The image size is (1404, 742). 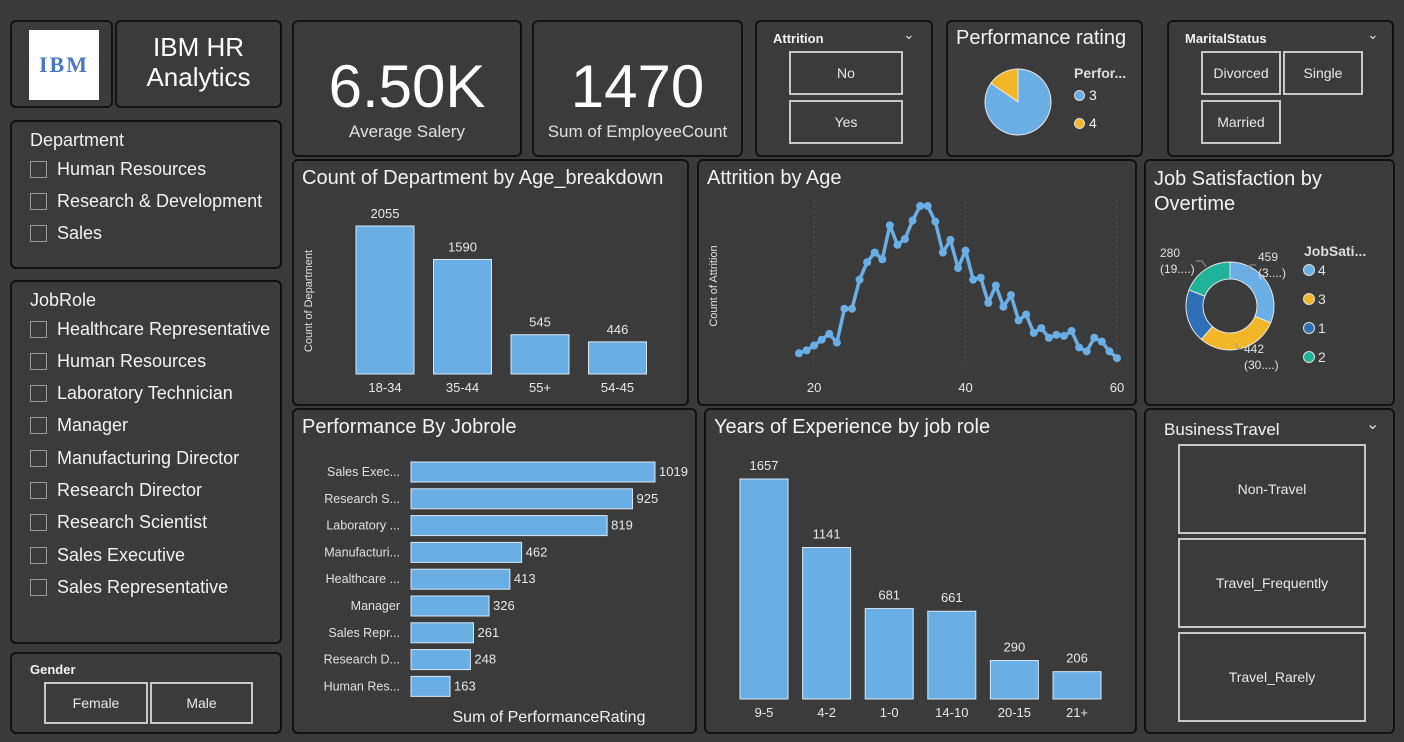 What do you see at coordinates (409, 427) in the screenshot?
I see `performance-by-jobrole-title: Performance By Jobrole` at bounding box center [409, 427].